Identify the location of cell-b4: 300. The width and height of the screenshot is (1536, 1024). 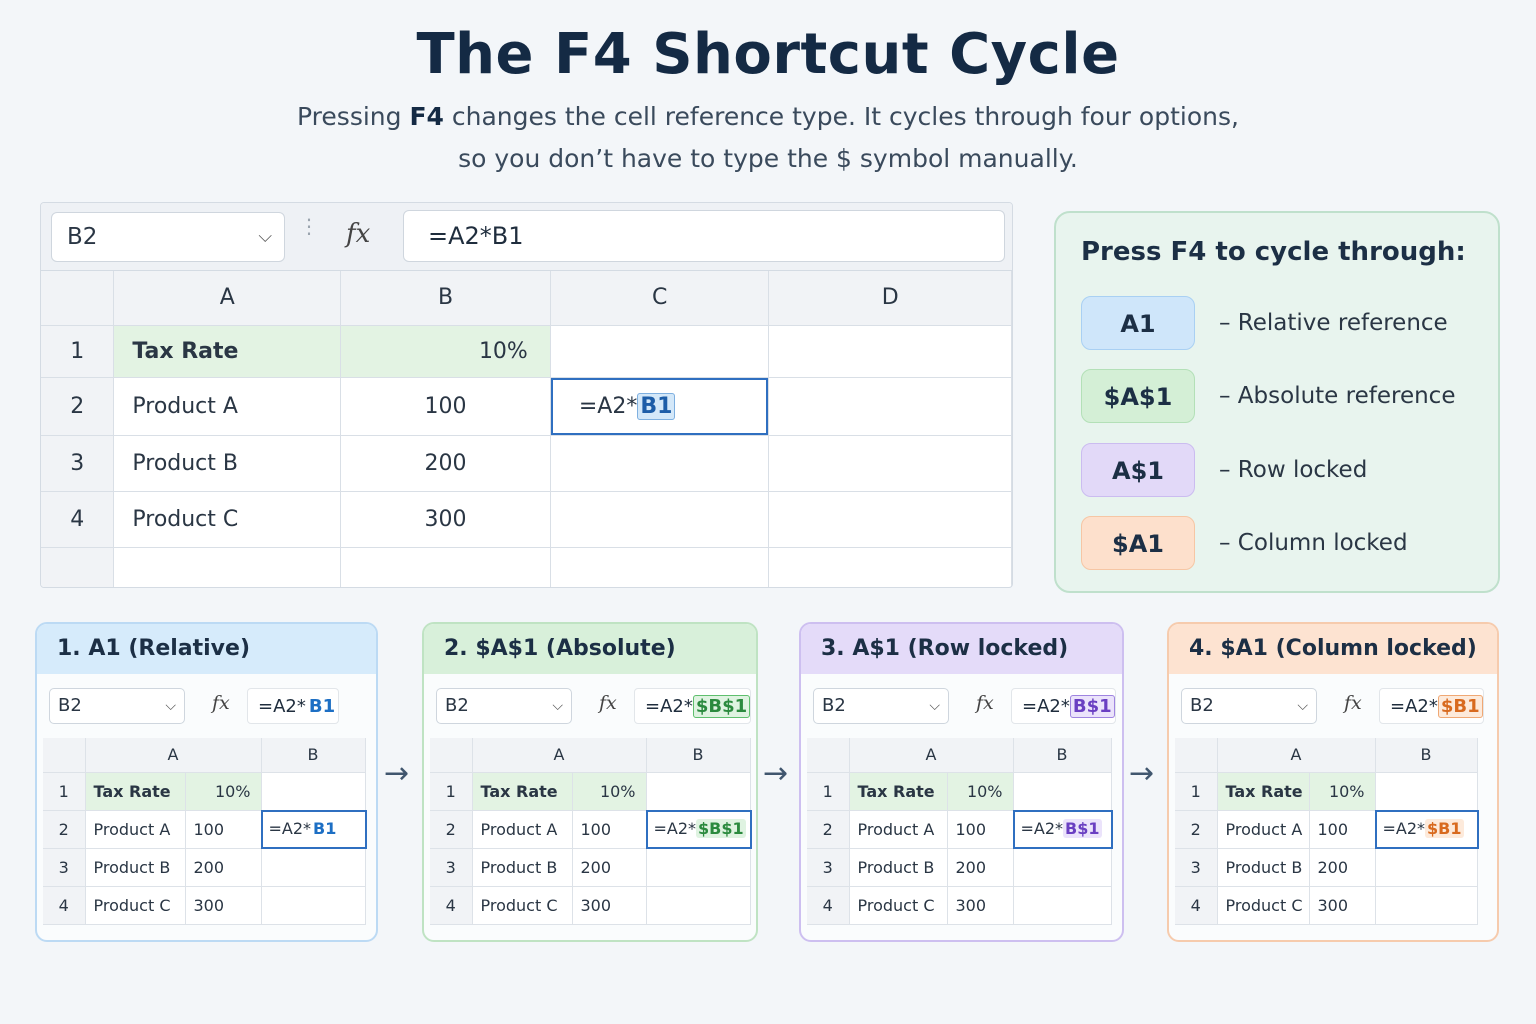
(445, 519).